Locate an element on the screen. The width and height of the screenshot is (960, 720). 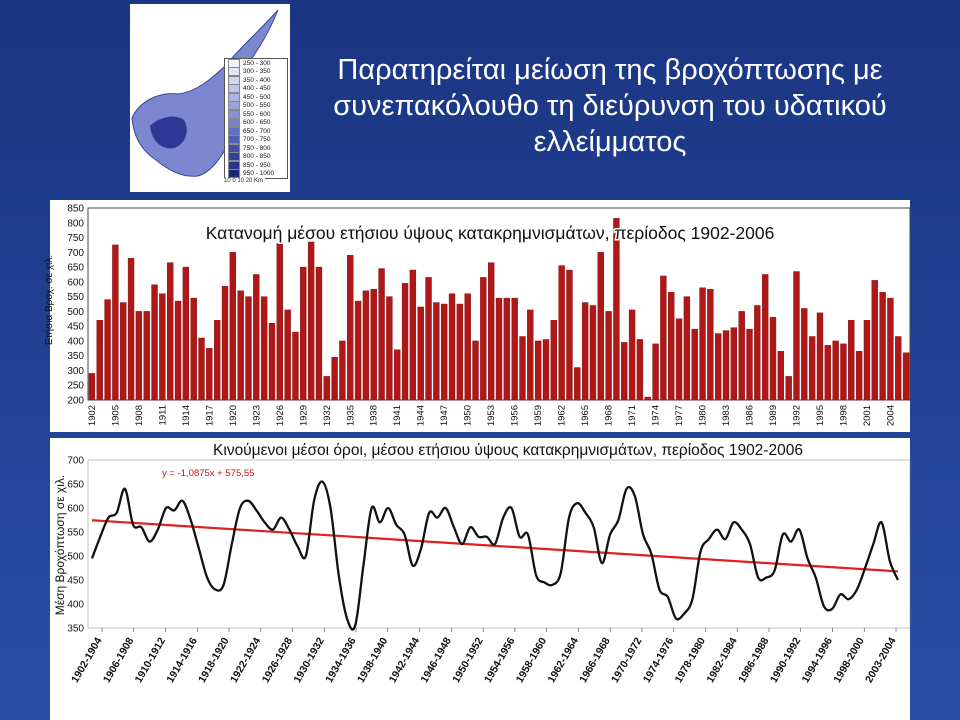
bar-y-tick-label: 700 is located at coordinates (75, 253).